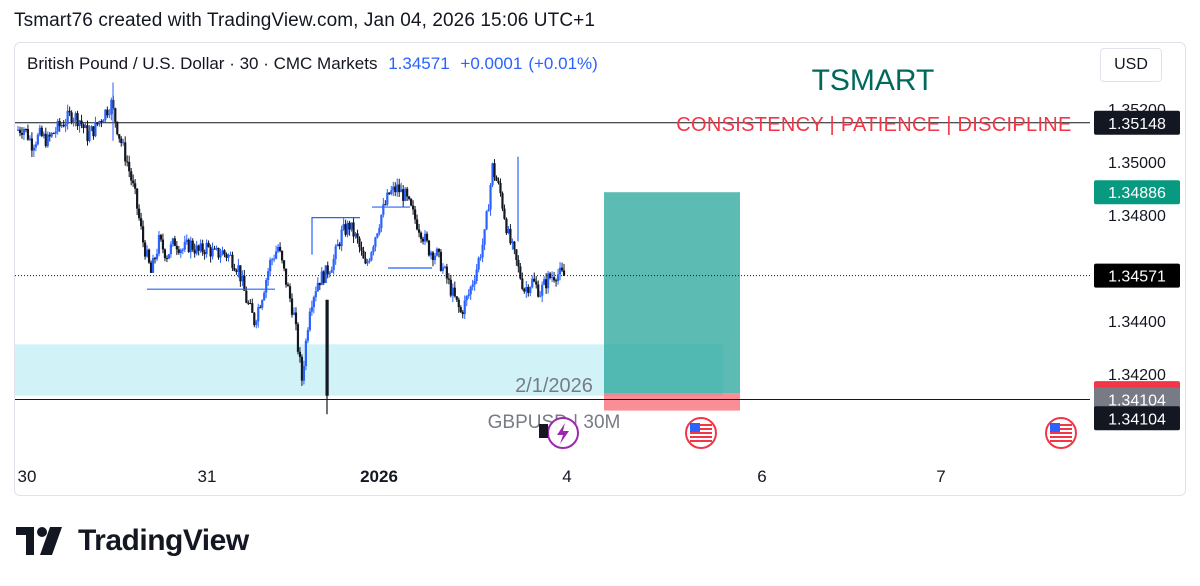 The height and width of the screenshot is (586, 1200). What do you see at coordinates (1137, 322) in the screenshot?
I see `y-tick-label: 1.34400` at bounding box center [1137, 322].